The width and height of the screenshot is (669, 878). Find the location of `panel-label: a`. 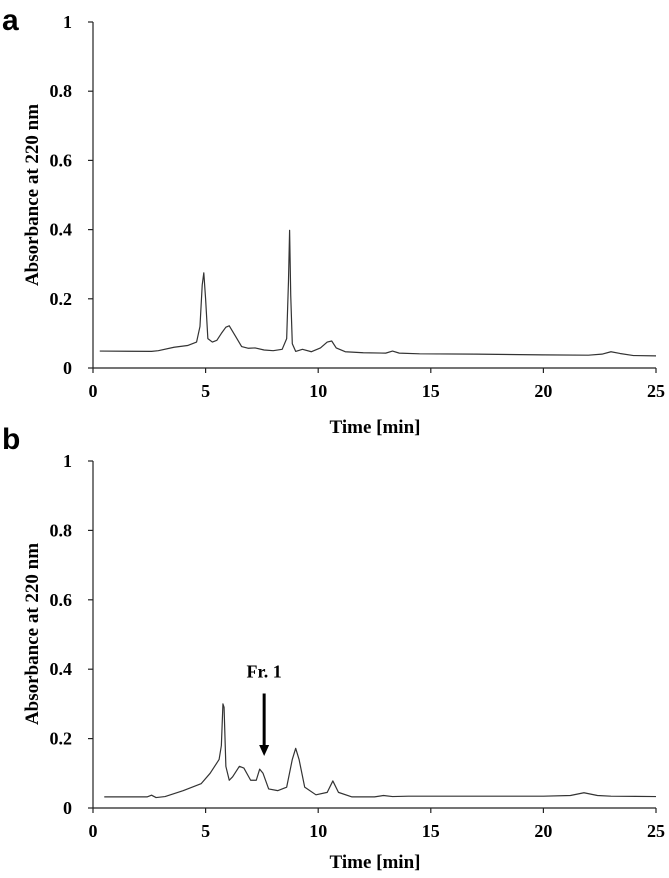

panel-label: a is located at coordinates (10, 20).